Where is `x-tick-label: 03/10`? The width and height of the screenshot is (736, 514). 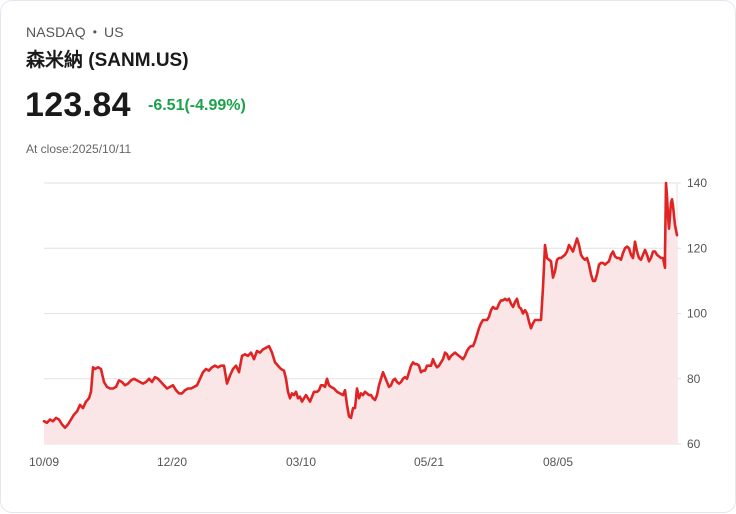 x-tick-label: 03/10 is located at coordinates (301, 462).